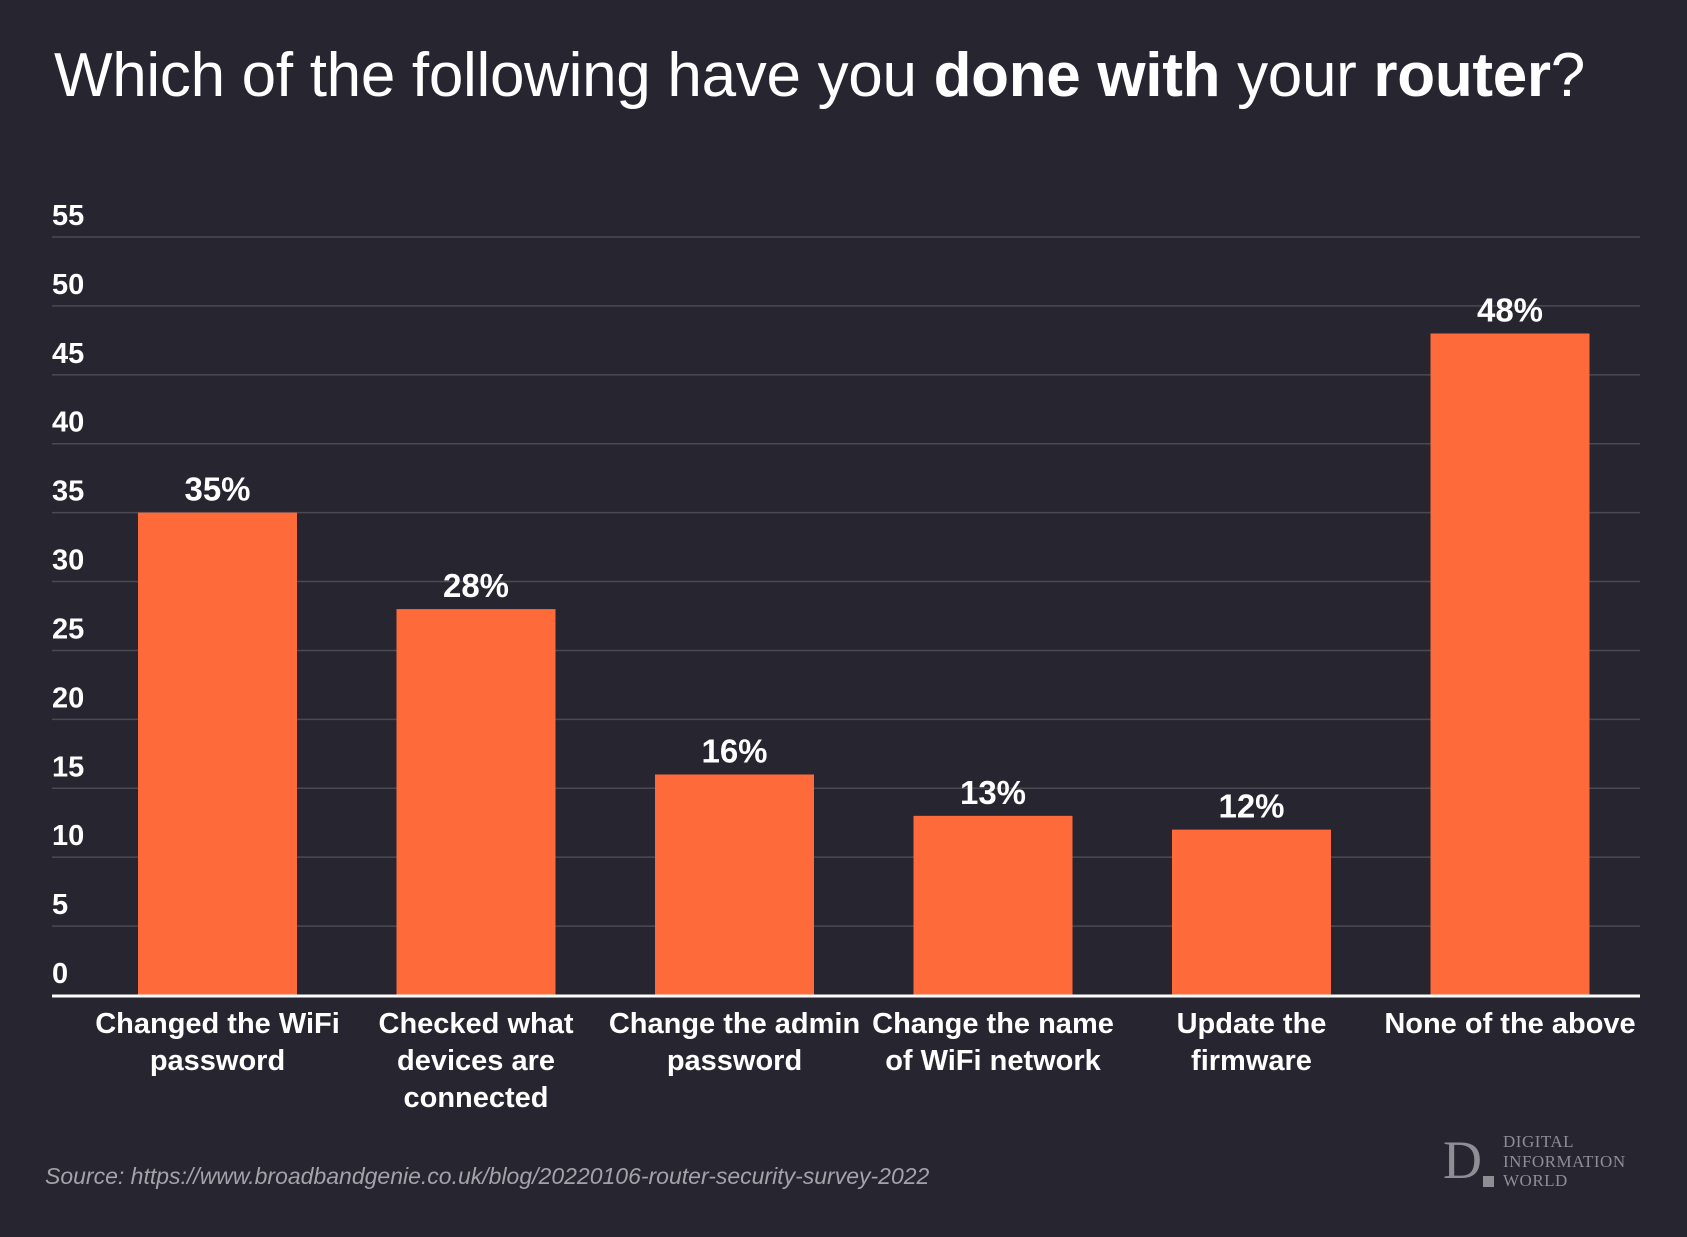 This screenshot has height=1237, width=1687. I want to click on x-tick-label: Checked what devices are connected, so click(476, 1061).